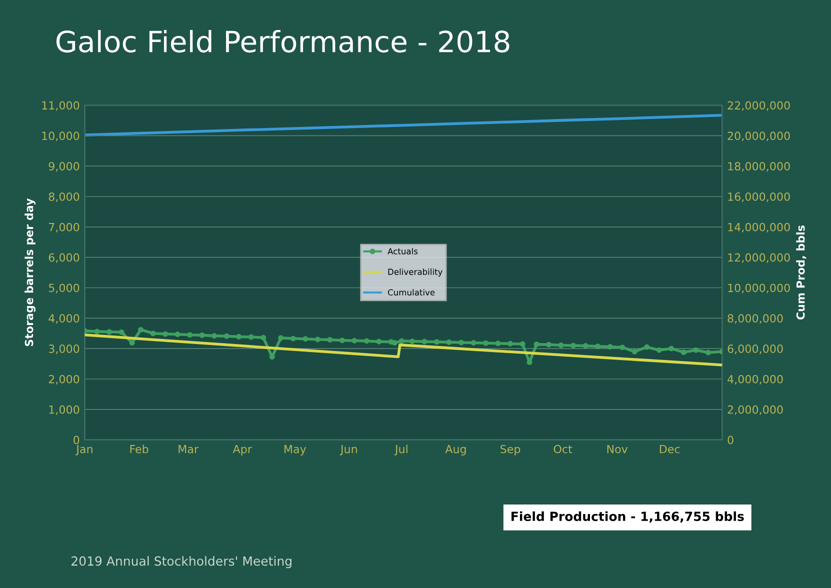  I want to click on x-tick-label: Nov, so click(617, 449).